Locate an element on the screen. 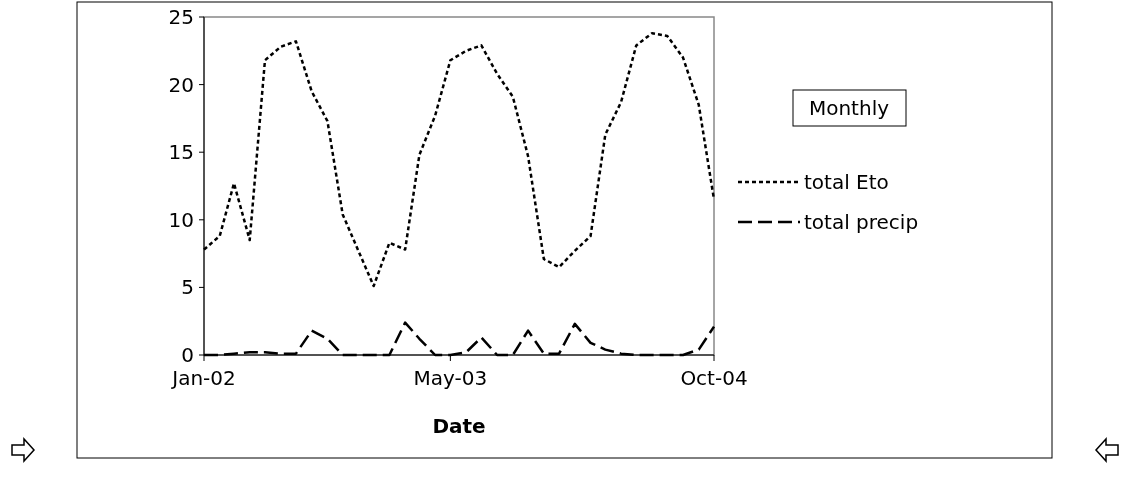  x-tick-label: Jan-02 is located at coordinates (203, 378).